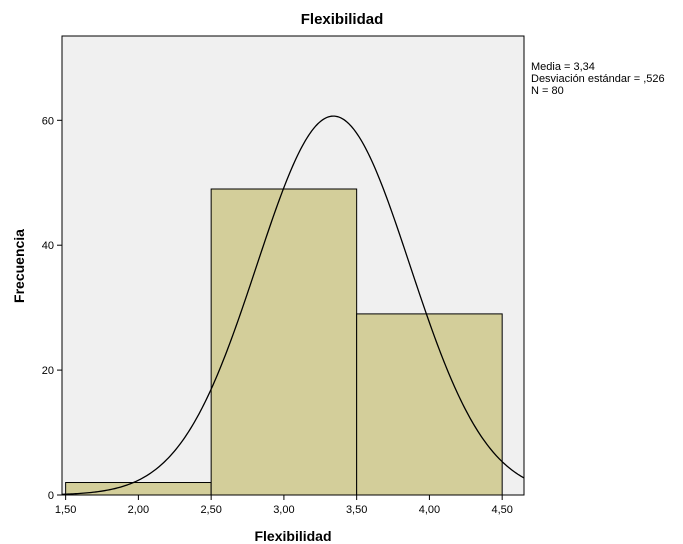 The height and width of the screenshot is (544, 683). What do you see at coordinates (356, 510) in the screenshot?
I see `x-tick-label: 3,50` at bounding box center [356, 510].